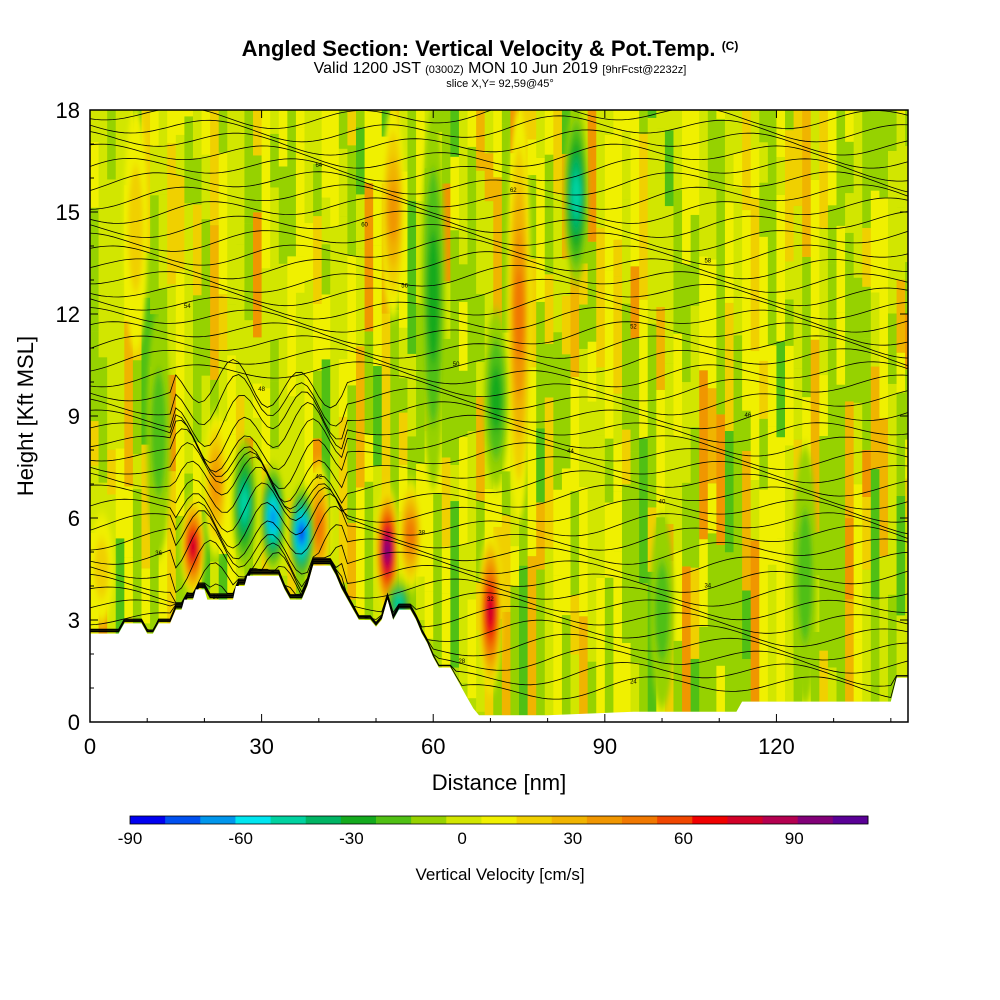 The width and height of the screenshot is (1000, 1000). I want to click on updraft-core, so click(102, 569).